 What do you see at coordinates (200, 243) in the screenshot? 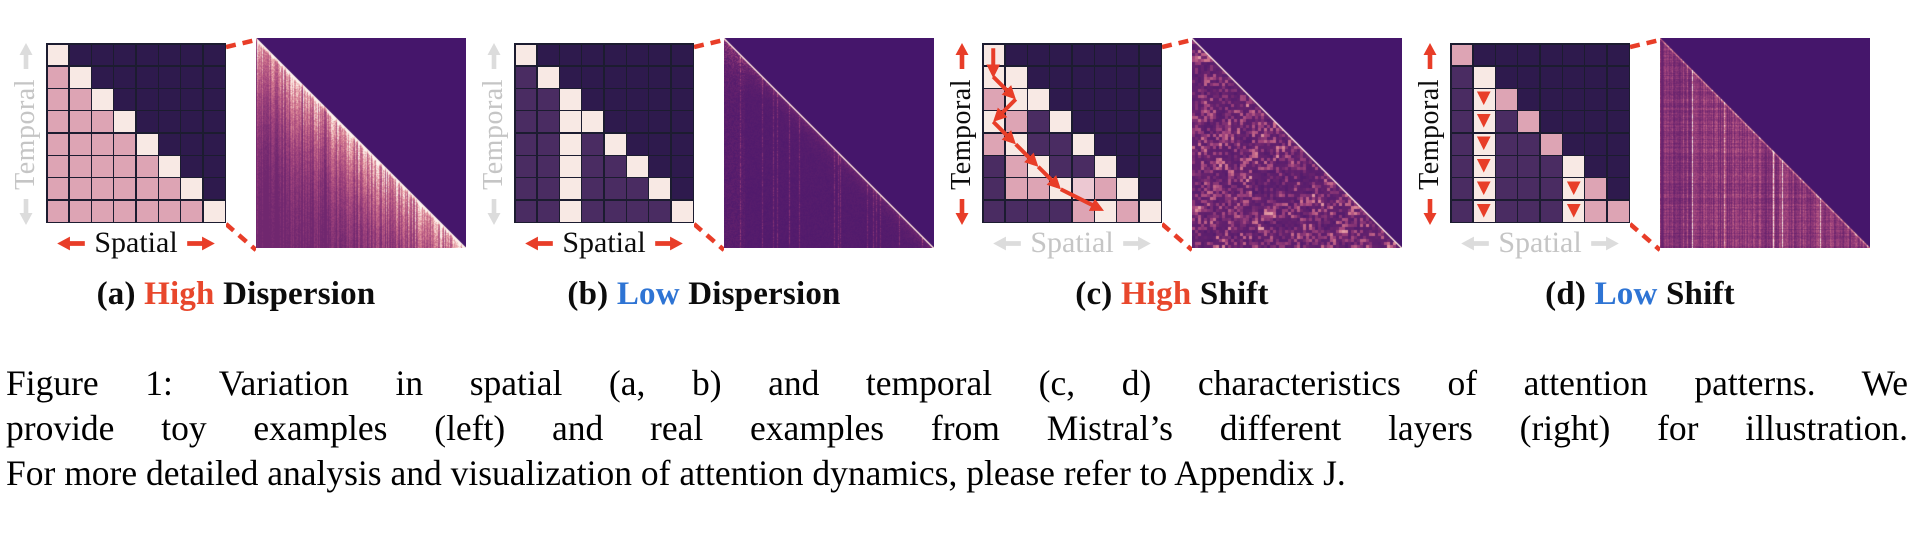
I see `arrow-right-icon` at bounding box center [200, 243].